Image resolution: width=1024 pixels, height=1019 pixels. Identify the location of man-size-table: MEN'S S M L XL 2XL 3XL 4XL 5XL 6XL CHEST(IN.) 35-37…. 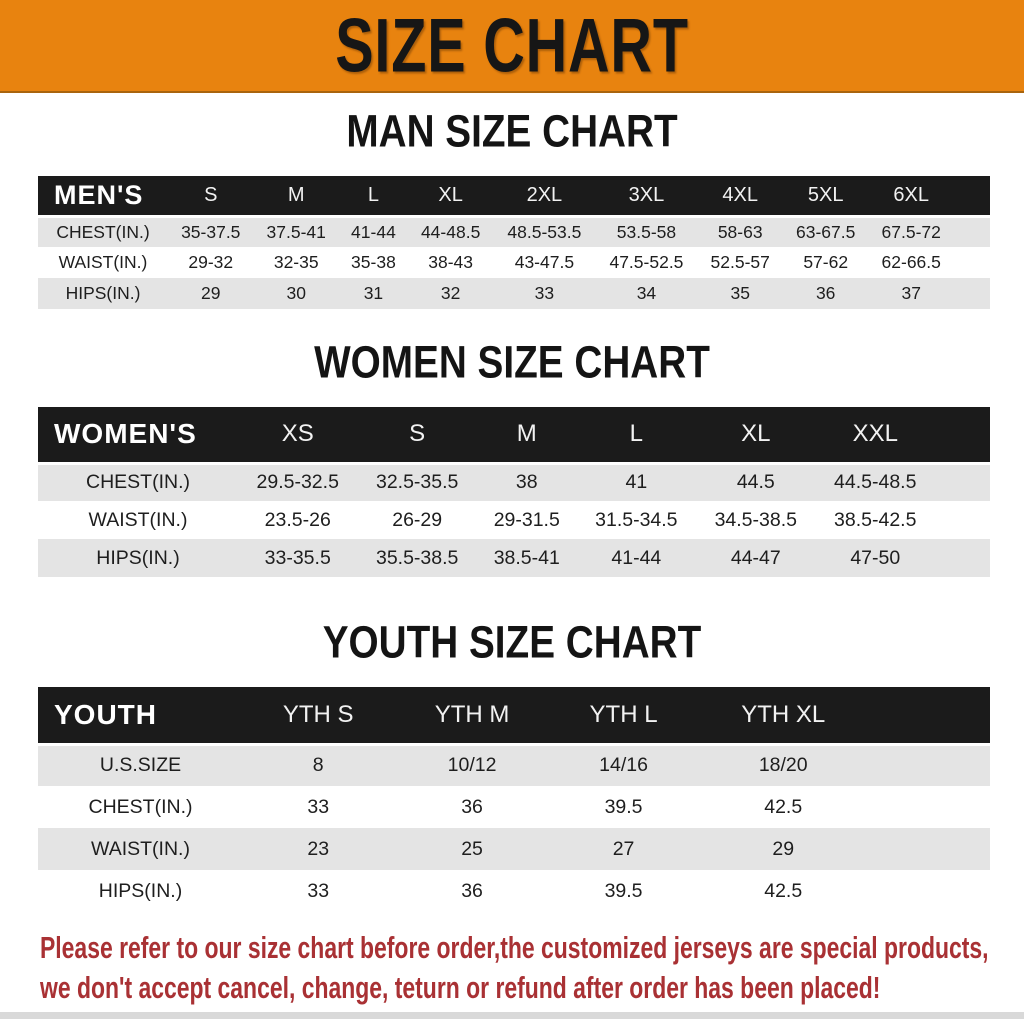
(514, 242).